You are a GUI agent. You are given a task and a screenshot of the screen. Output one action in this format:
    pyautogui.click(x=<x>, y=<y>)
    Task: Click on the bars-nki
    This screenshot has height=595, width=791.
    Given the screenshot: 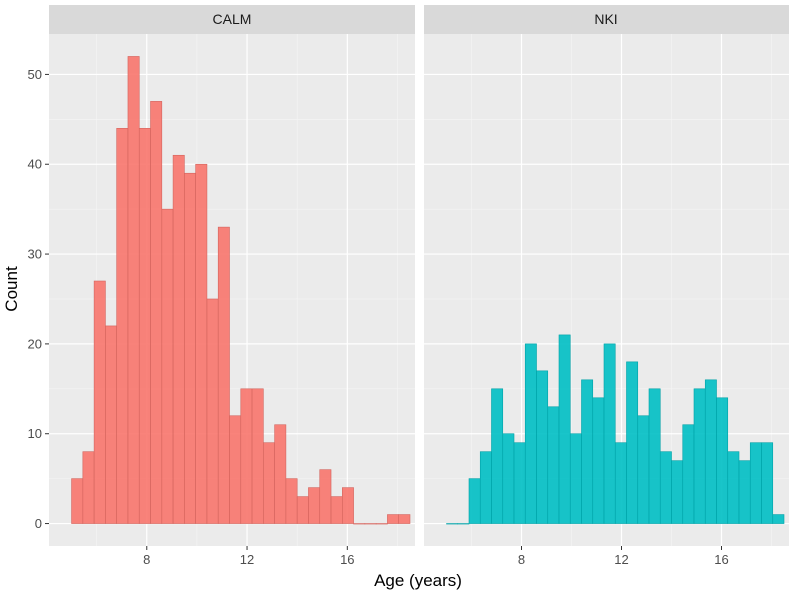 What is the action you would take?
    pyautogui.click(x=615, y=429)
    